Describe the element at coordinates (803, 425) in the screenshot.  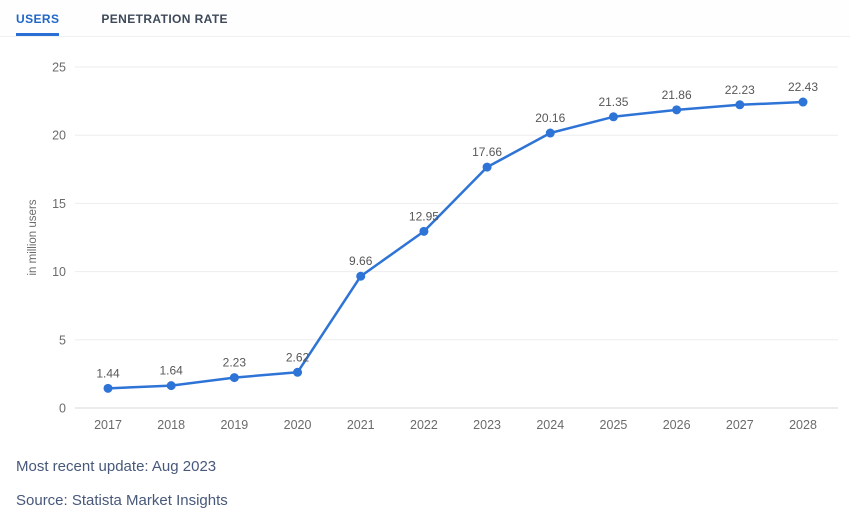
I see `x-tick-label: 2028` at that location.